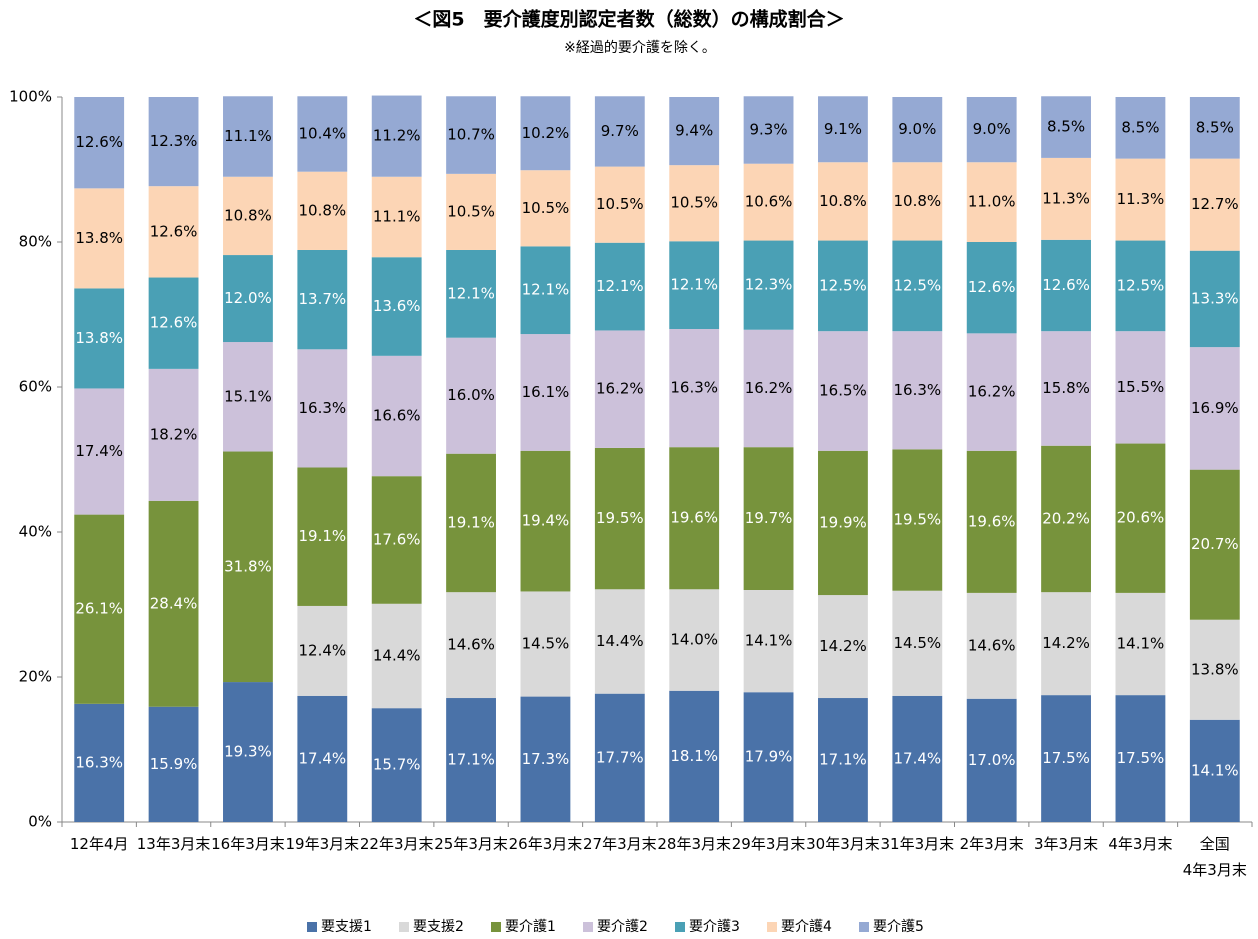  Describe the element at coordinates (843, 844) in the screenshot. I see `x-tick-label: 30年3月末` at that location.